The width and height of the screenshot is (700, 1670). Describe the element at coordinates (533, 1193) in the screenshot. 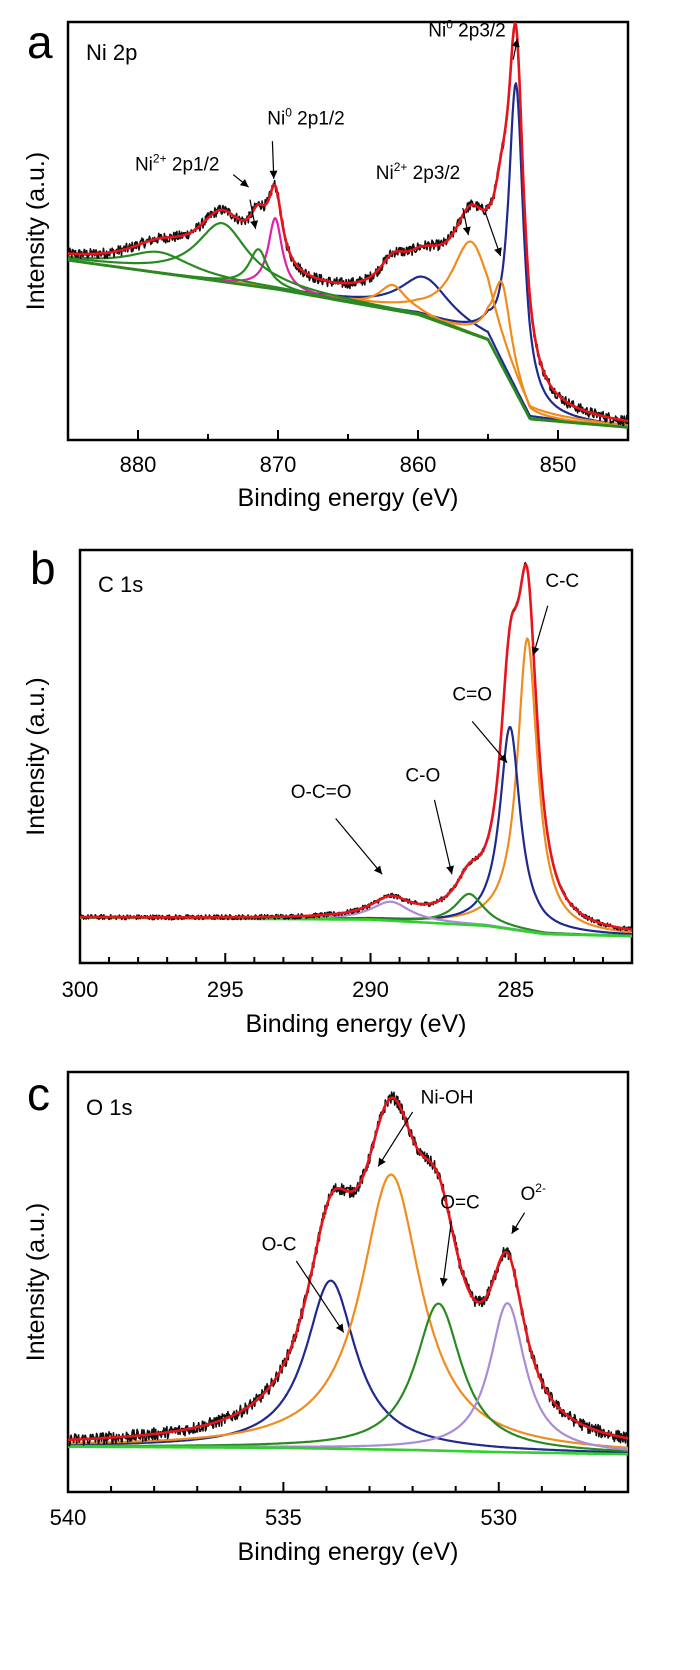

I see `peak-annotation: O2-` at that location.